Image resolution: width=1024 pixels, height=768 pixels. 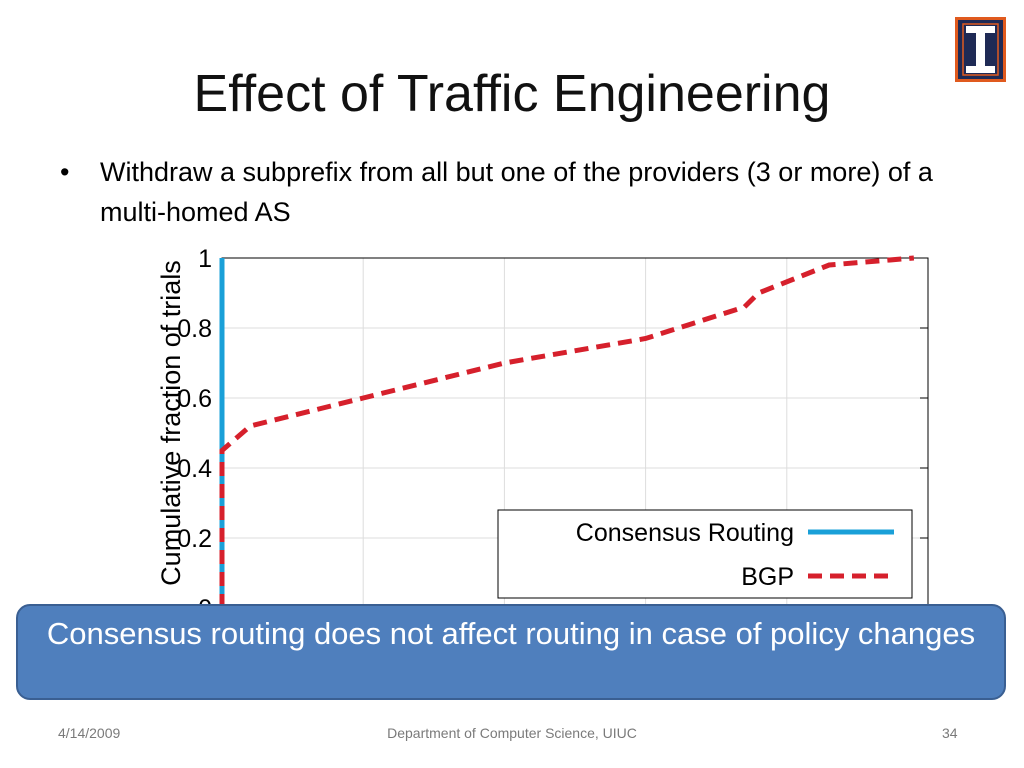 I want to click on legend-label: BGP, so click(x=767, y=577).